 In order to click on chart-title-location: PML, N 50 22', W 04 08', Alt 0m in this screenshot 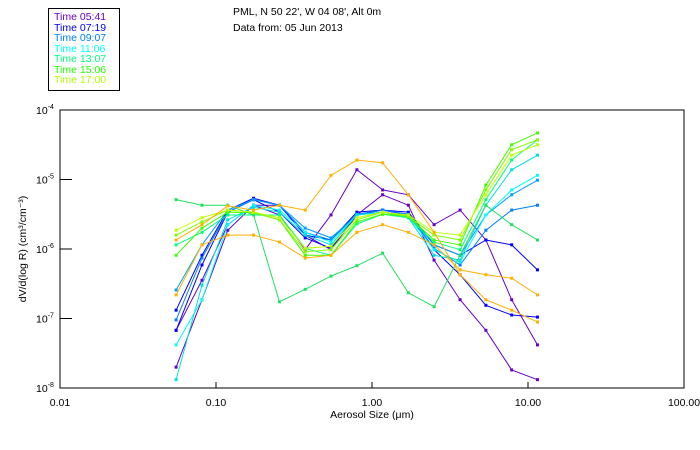, I will do `click(307, 12)`.